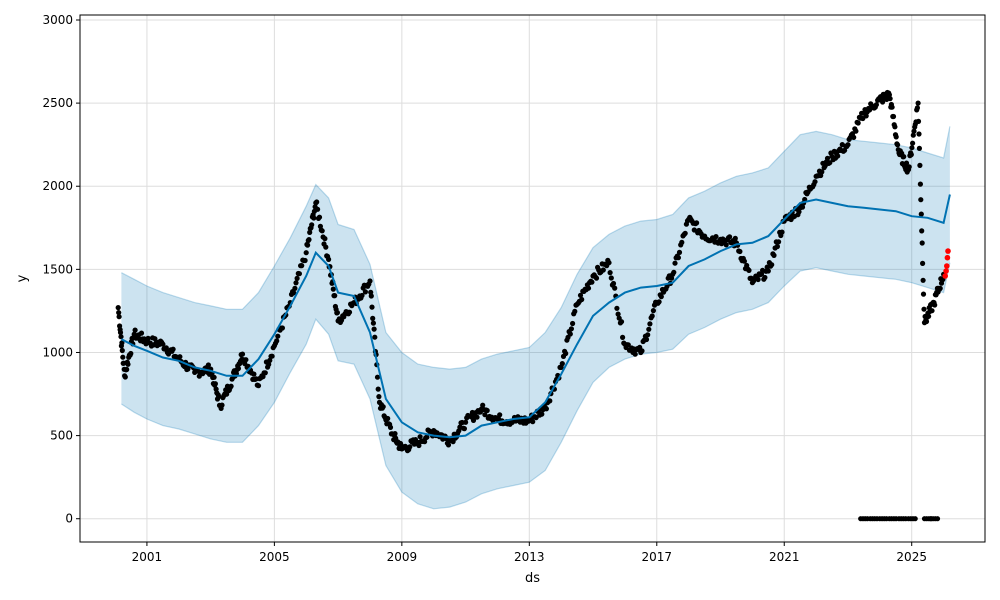  What do you see at coordinates (57, 352) in the screenshot?
I see `y-tick-label: 1000` at bounding box center [57, 352].